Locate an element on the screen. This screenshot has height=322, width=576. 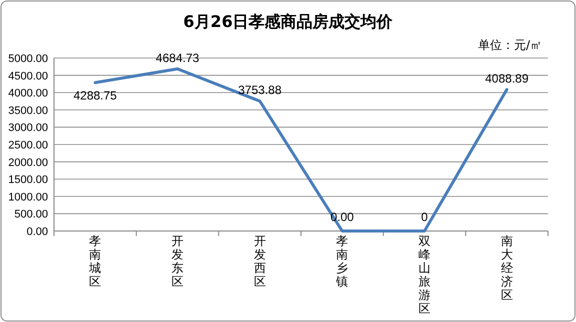
data-label: 4088.89 is located at coordinates (507, 79).